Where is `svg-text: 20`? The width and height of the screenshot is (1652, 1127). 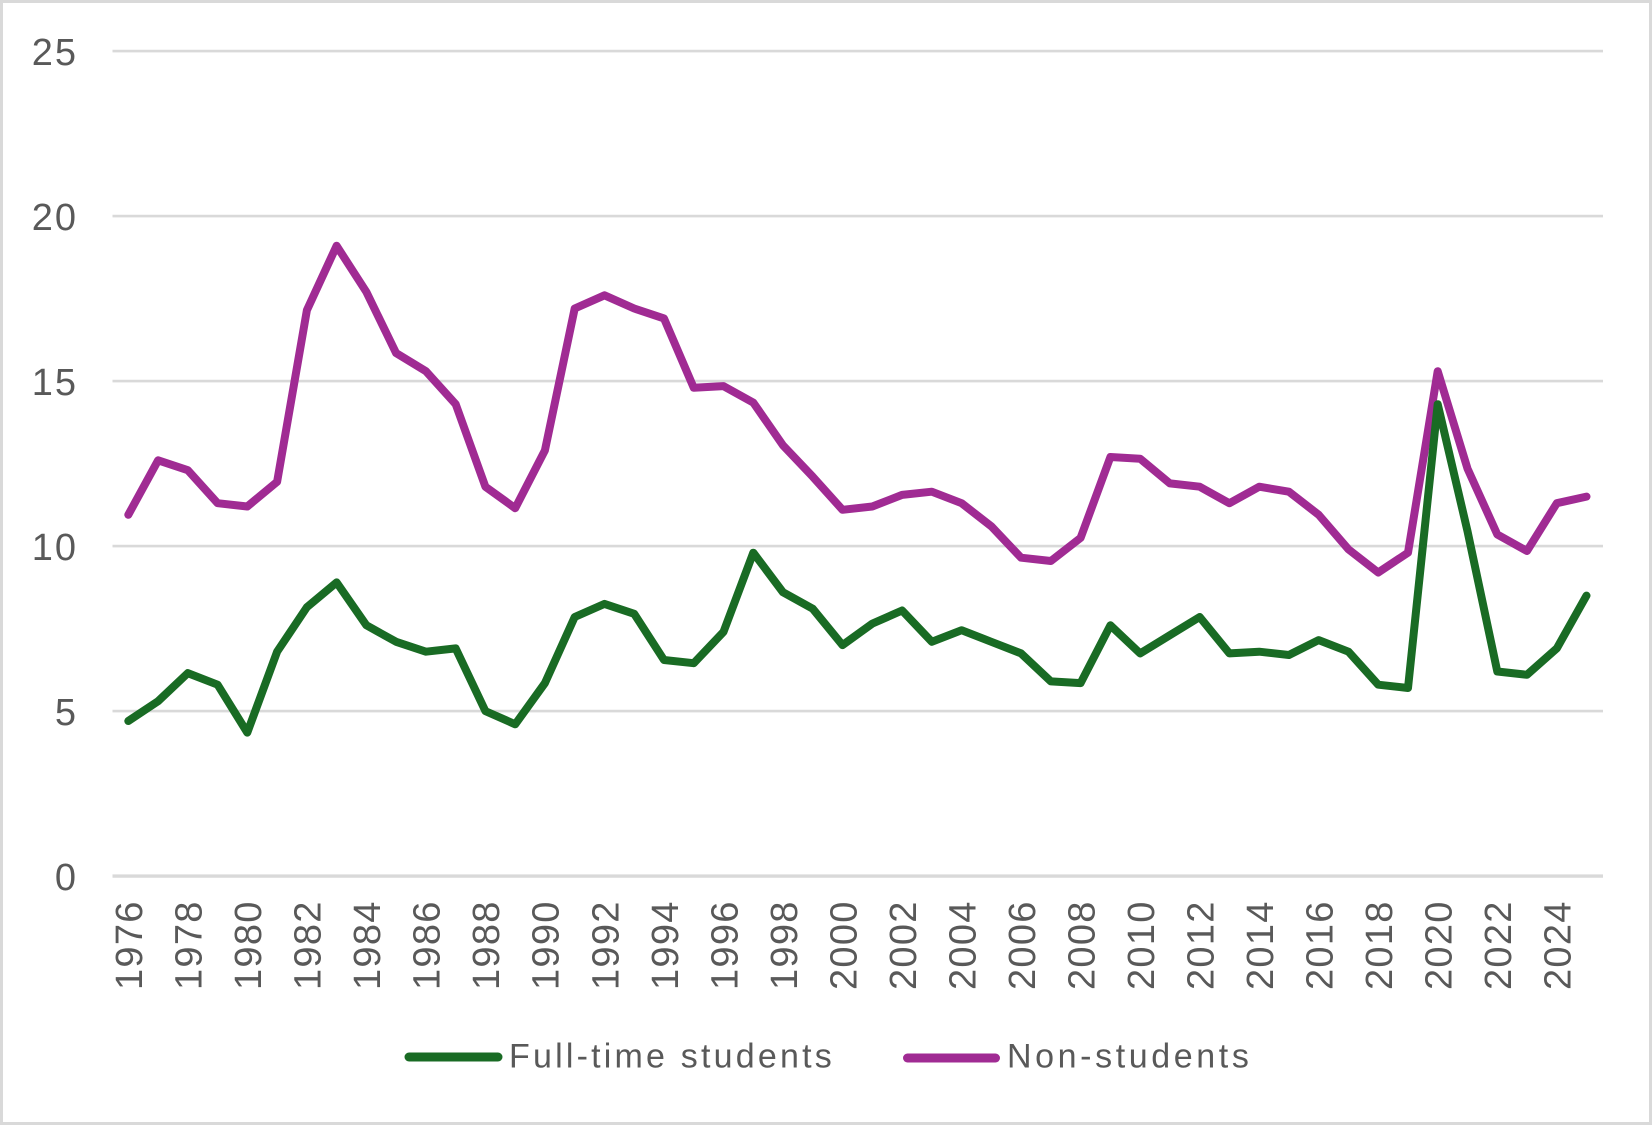
svg-text: 20 is located at coordinates (55, 218).